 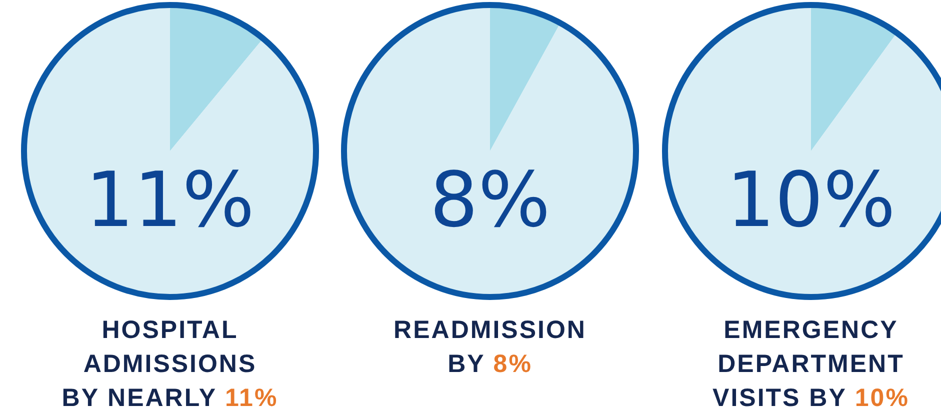 What do you see at coordinates (811, 199) in the screenshot?
I see `text: 10%` at bounding box center [811, 199].